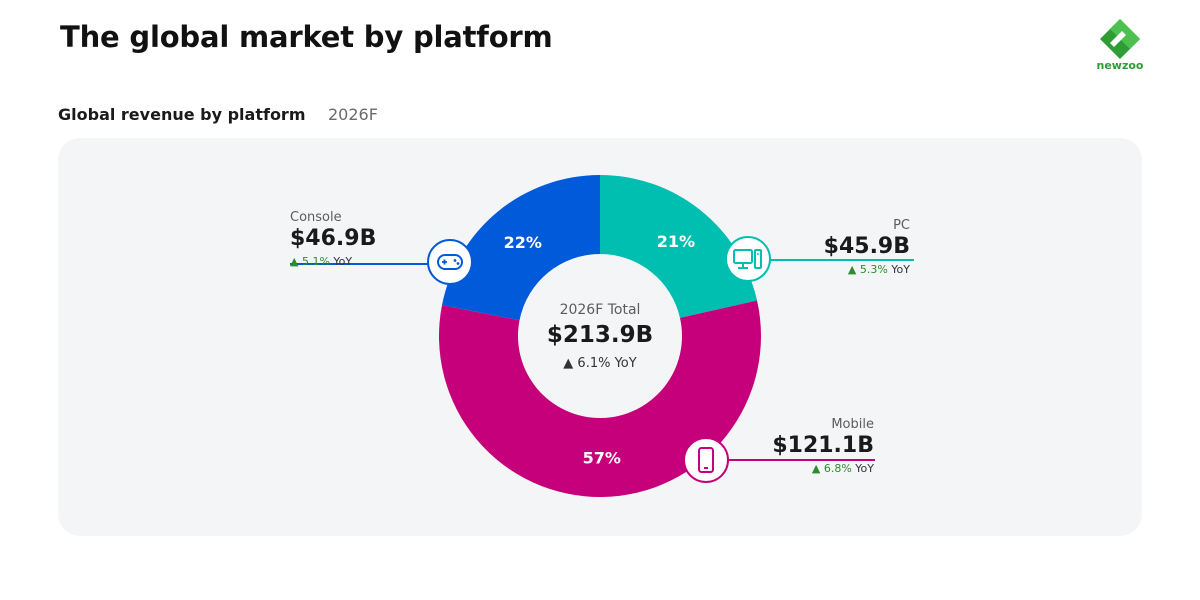 This screenshot has width=1200, height=600. I want to click on segment-yoy: ▲ 5.3% YoY, so click(867, 269).